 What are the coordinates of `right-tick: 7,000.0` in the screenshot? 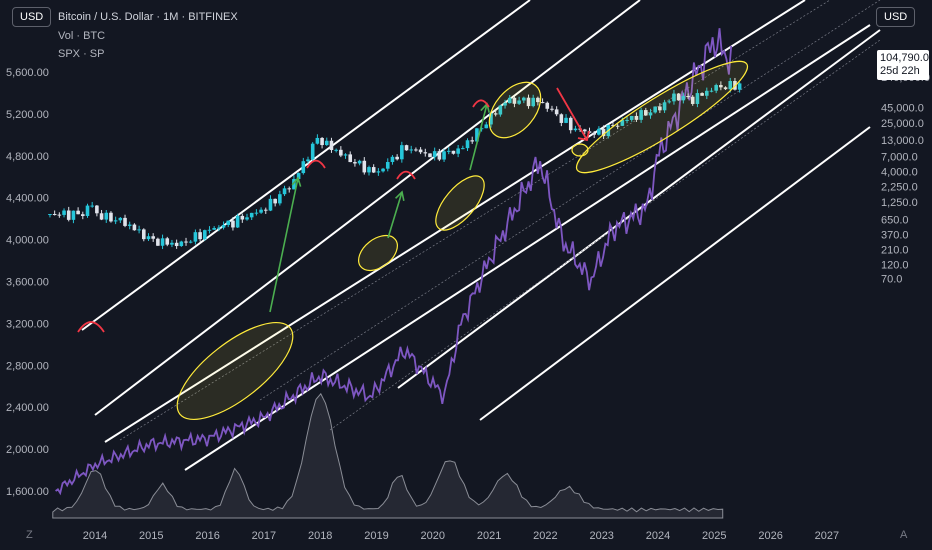 It's located at (899, 158).